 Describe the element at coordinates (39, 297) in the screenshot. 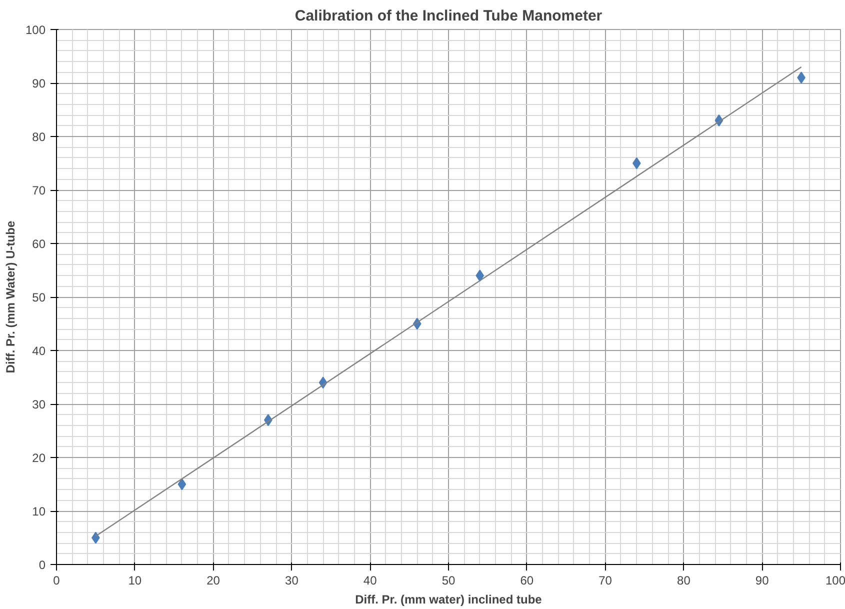

I see `y-tick-label: 50` at that location.